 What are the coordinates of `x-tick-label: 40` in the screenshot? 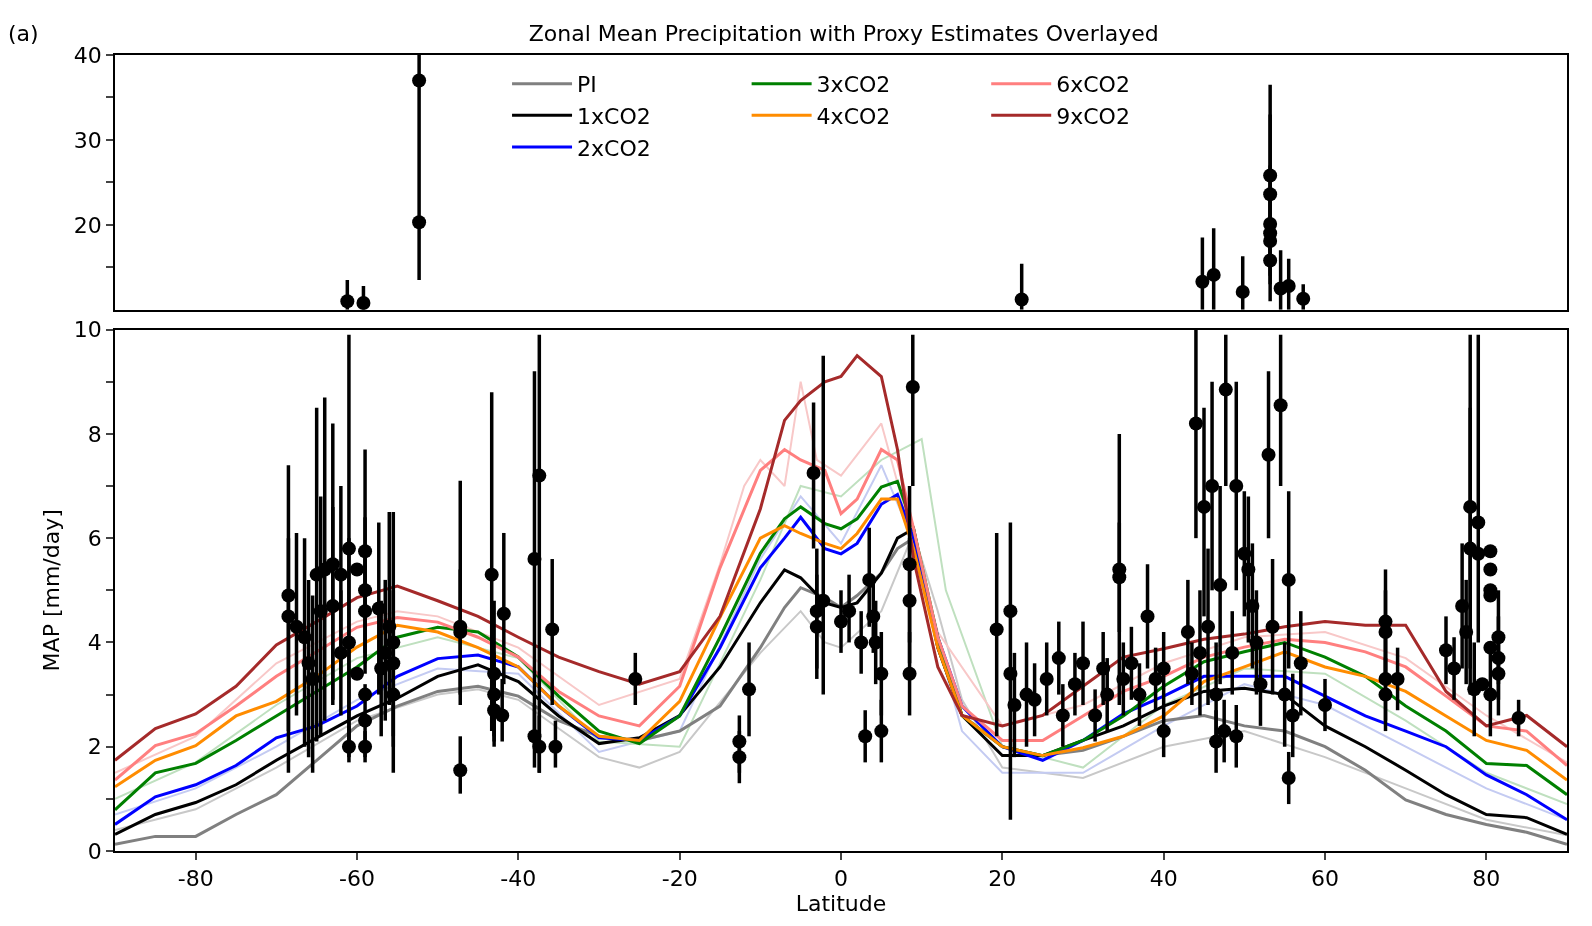 It's located at (1163, 879).